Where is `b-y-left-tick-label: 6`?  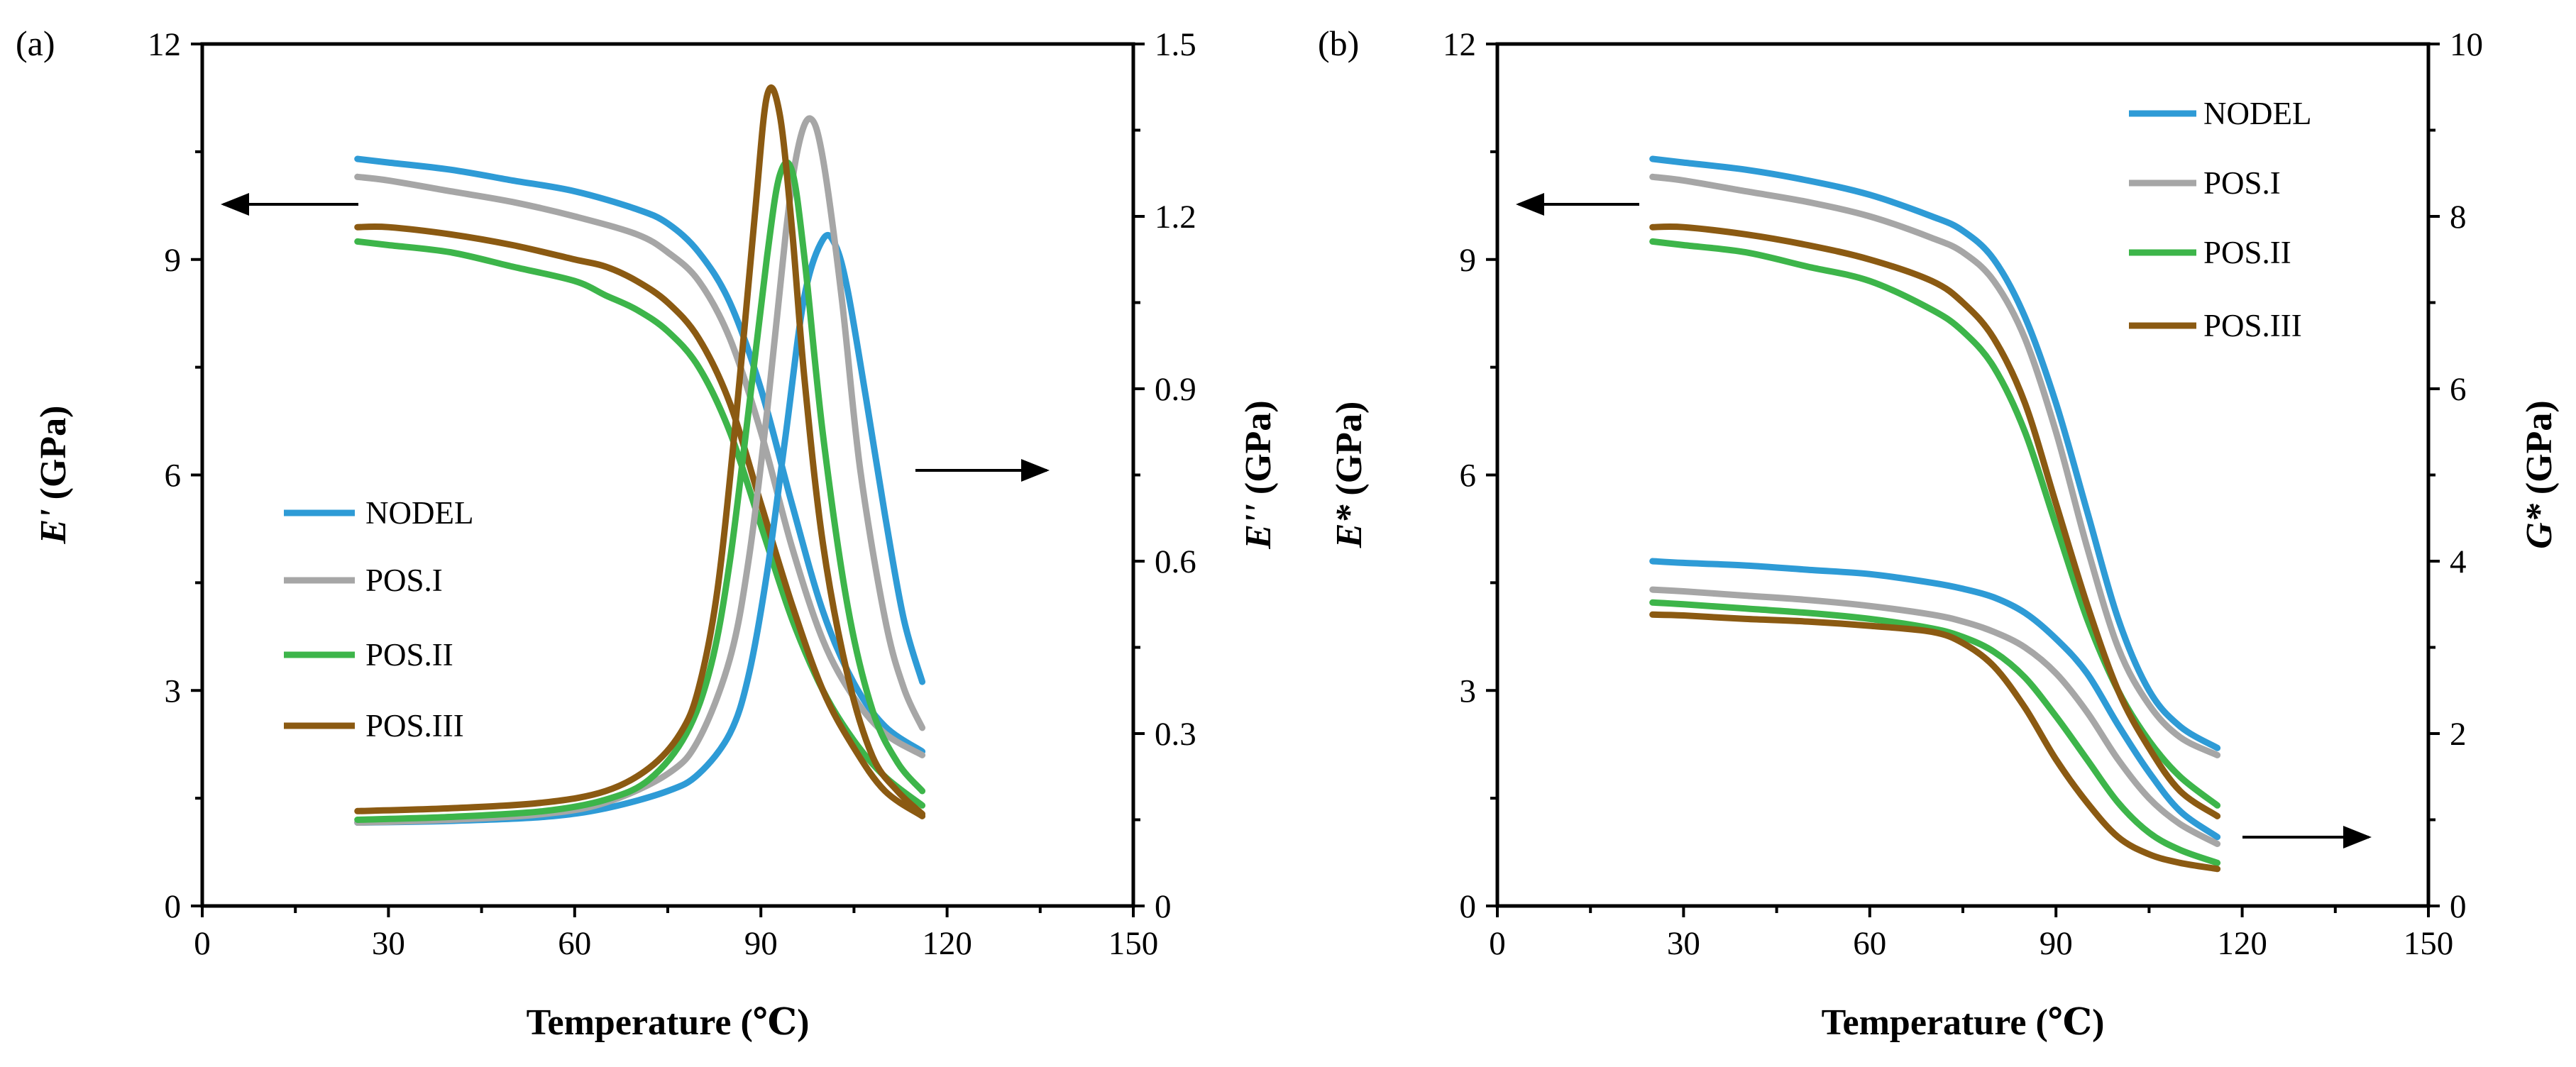
b-y-left-tick-label: 6 is located at coordinates (1468, 476).